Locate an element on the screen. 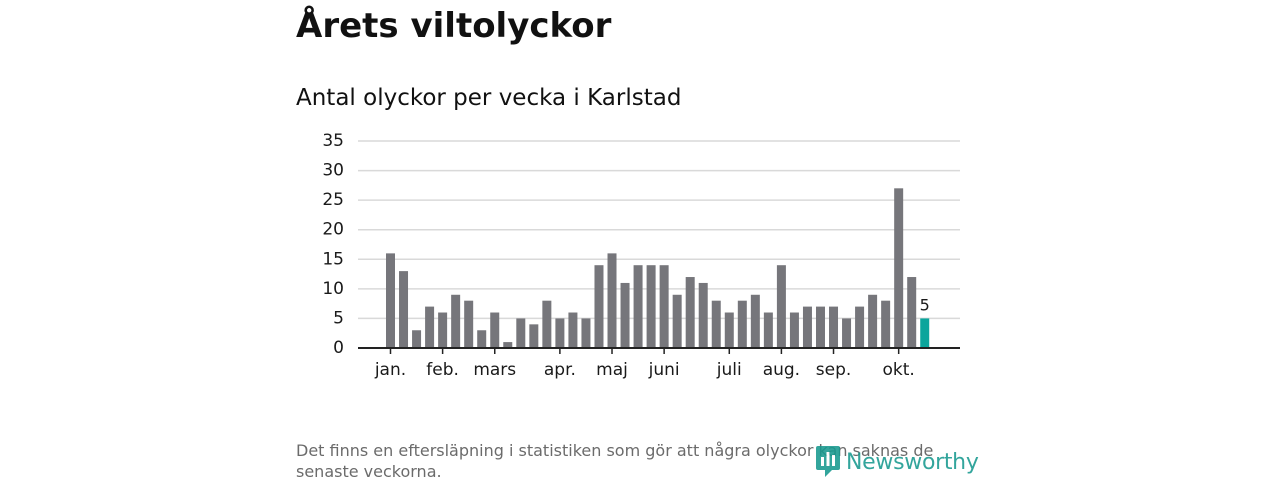  data-labels: 5 is located at coordinates (925, 304).